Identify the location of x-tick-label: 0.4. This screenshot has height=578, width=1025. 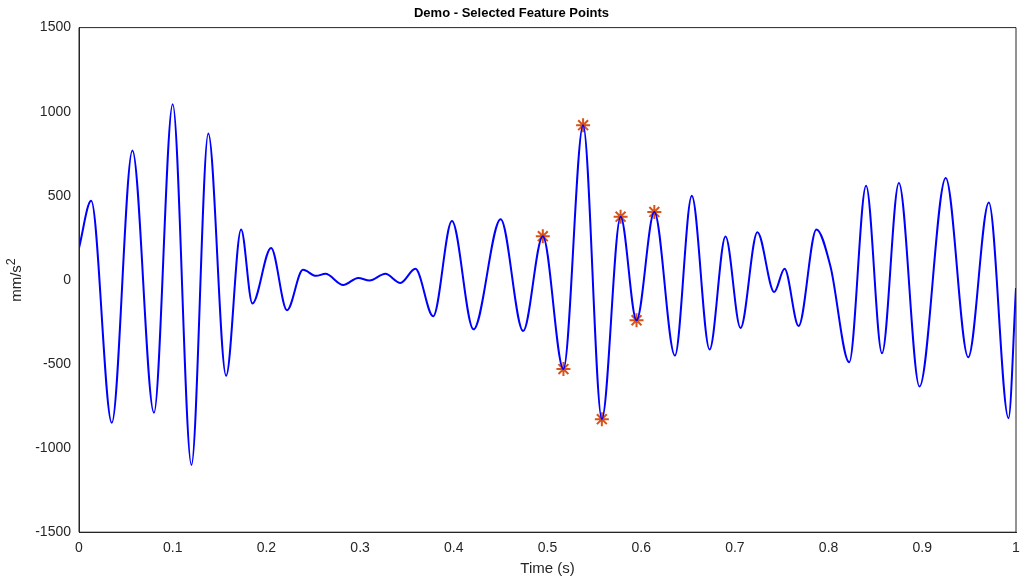
(454, 547).